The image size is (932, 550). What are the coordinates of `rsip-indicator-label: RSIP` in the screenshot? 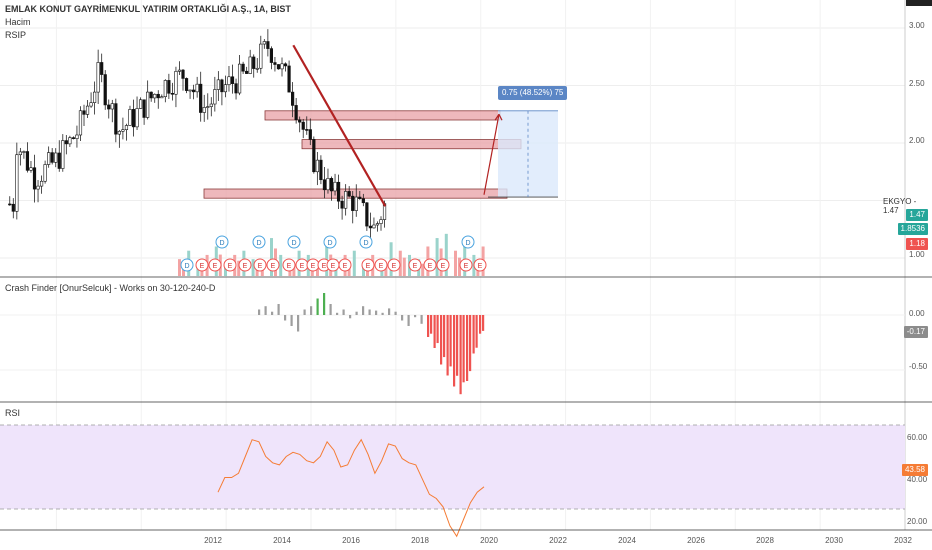 It's located at (16, 35).